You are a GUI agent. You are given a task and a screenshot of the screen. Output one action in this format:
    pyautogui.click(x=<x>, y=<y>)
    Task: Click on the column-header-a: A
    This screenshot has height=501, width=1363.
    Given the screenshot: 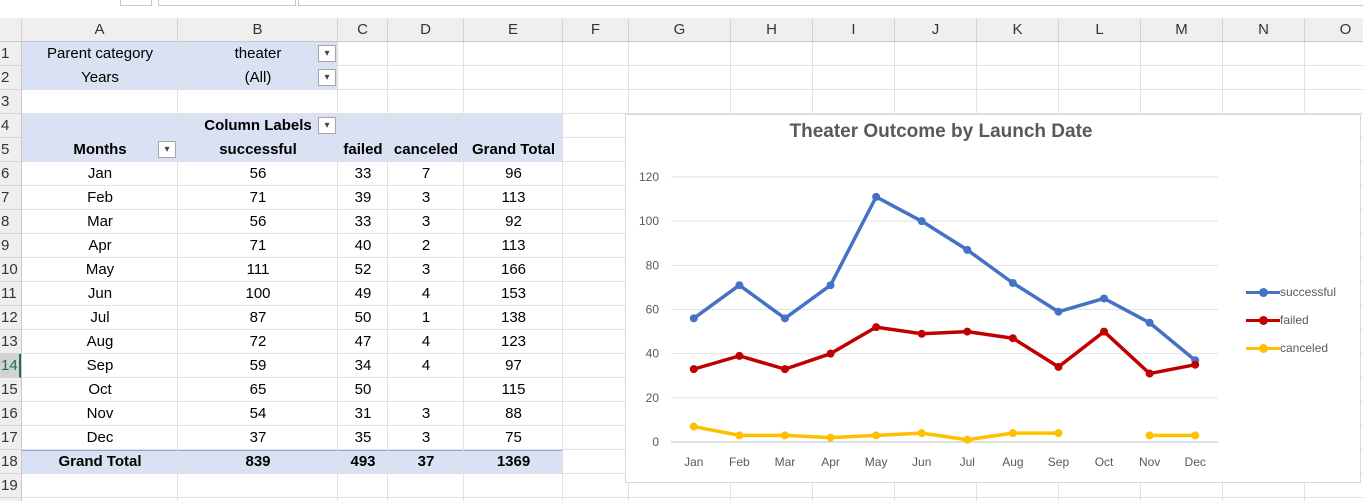 What is the action you would take?
    pyautogui.click(x=100, y=29)
    